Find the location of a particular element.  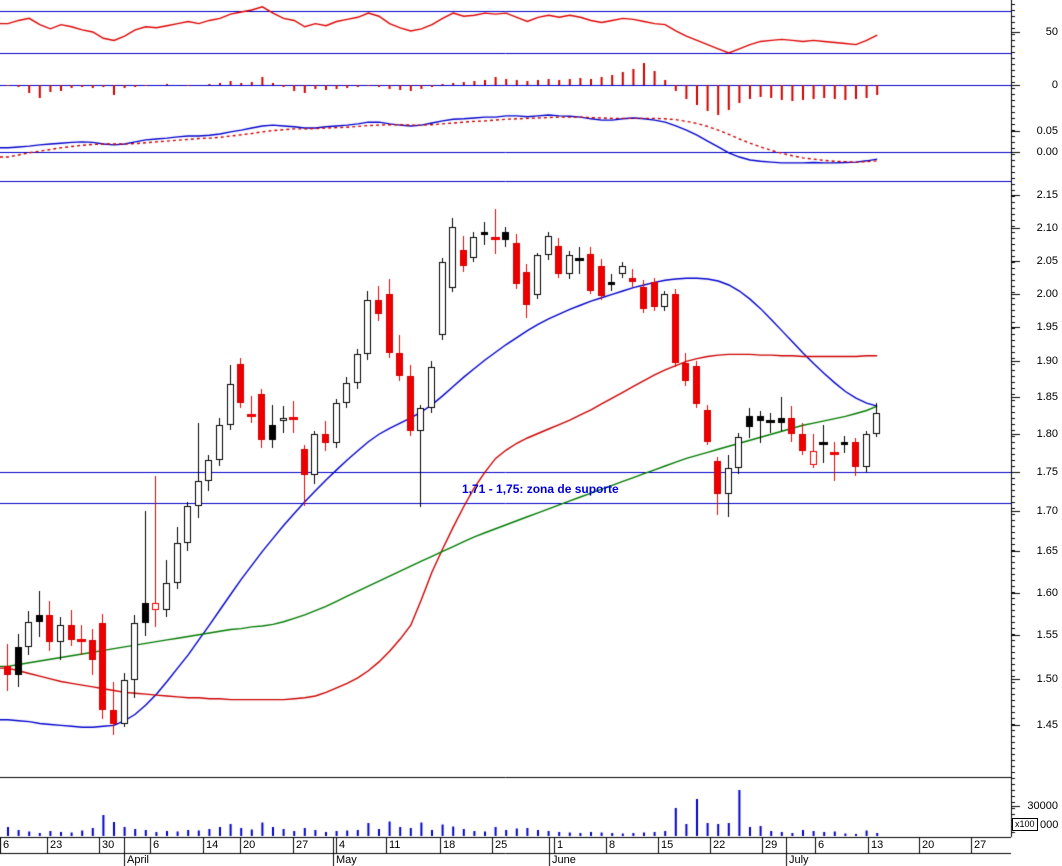

y-axis-label: 1.45 is located at coordinates (1047, 725).